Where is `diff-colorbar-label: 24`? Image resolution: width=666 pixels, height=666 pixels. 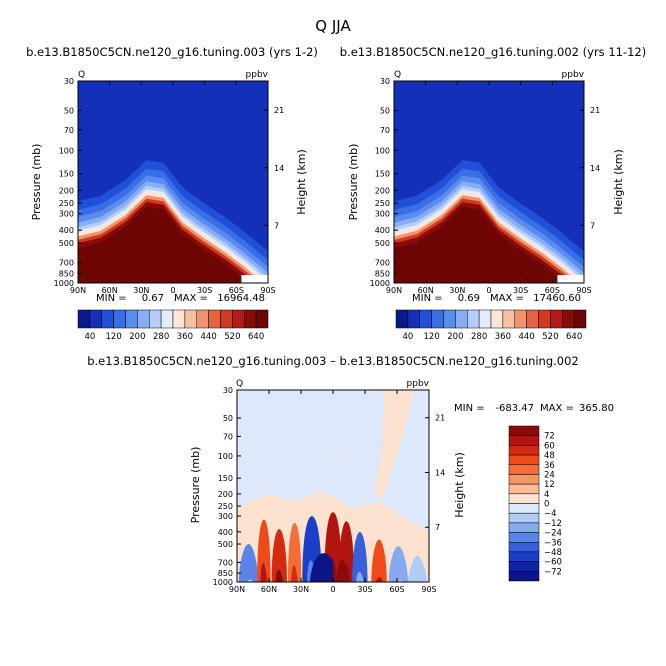 diff-colorbar-label: 24 is located at coordinates (549, 475).